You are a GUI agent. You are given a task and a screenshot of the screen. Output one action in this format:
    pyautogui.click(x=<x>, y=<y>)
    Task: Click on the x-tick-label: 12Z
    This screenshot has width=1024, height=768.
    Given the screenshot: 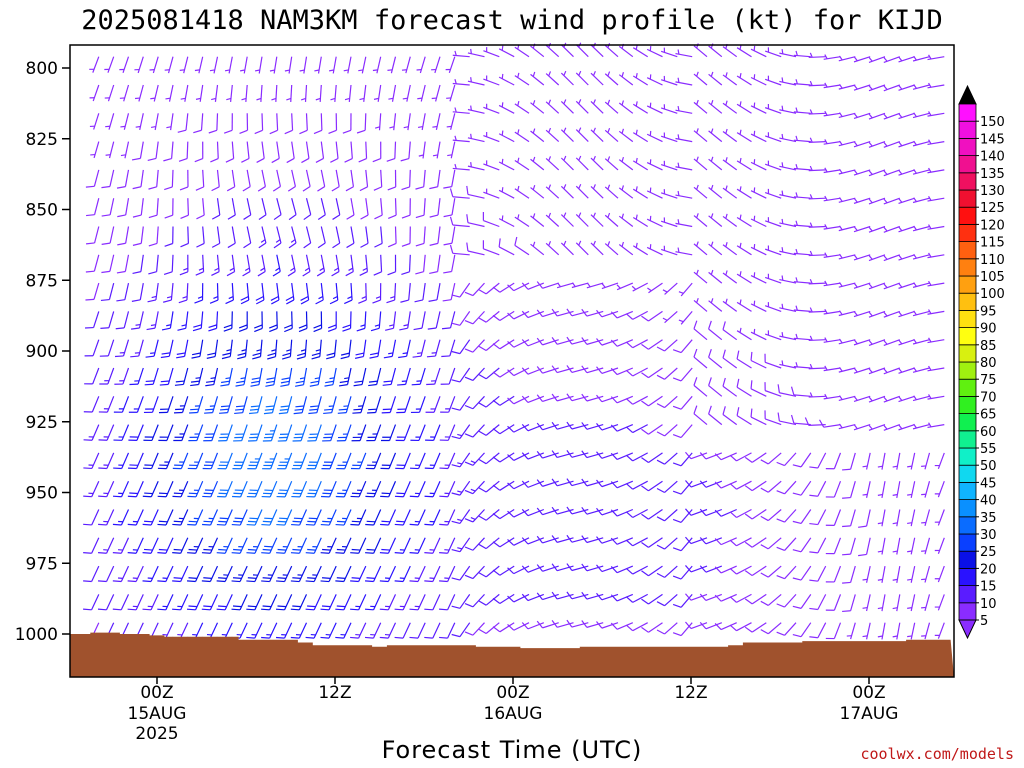 What is the action you would take?
    pyautogui.click(x=334, y=693)
    